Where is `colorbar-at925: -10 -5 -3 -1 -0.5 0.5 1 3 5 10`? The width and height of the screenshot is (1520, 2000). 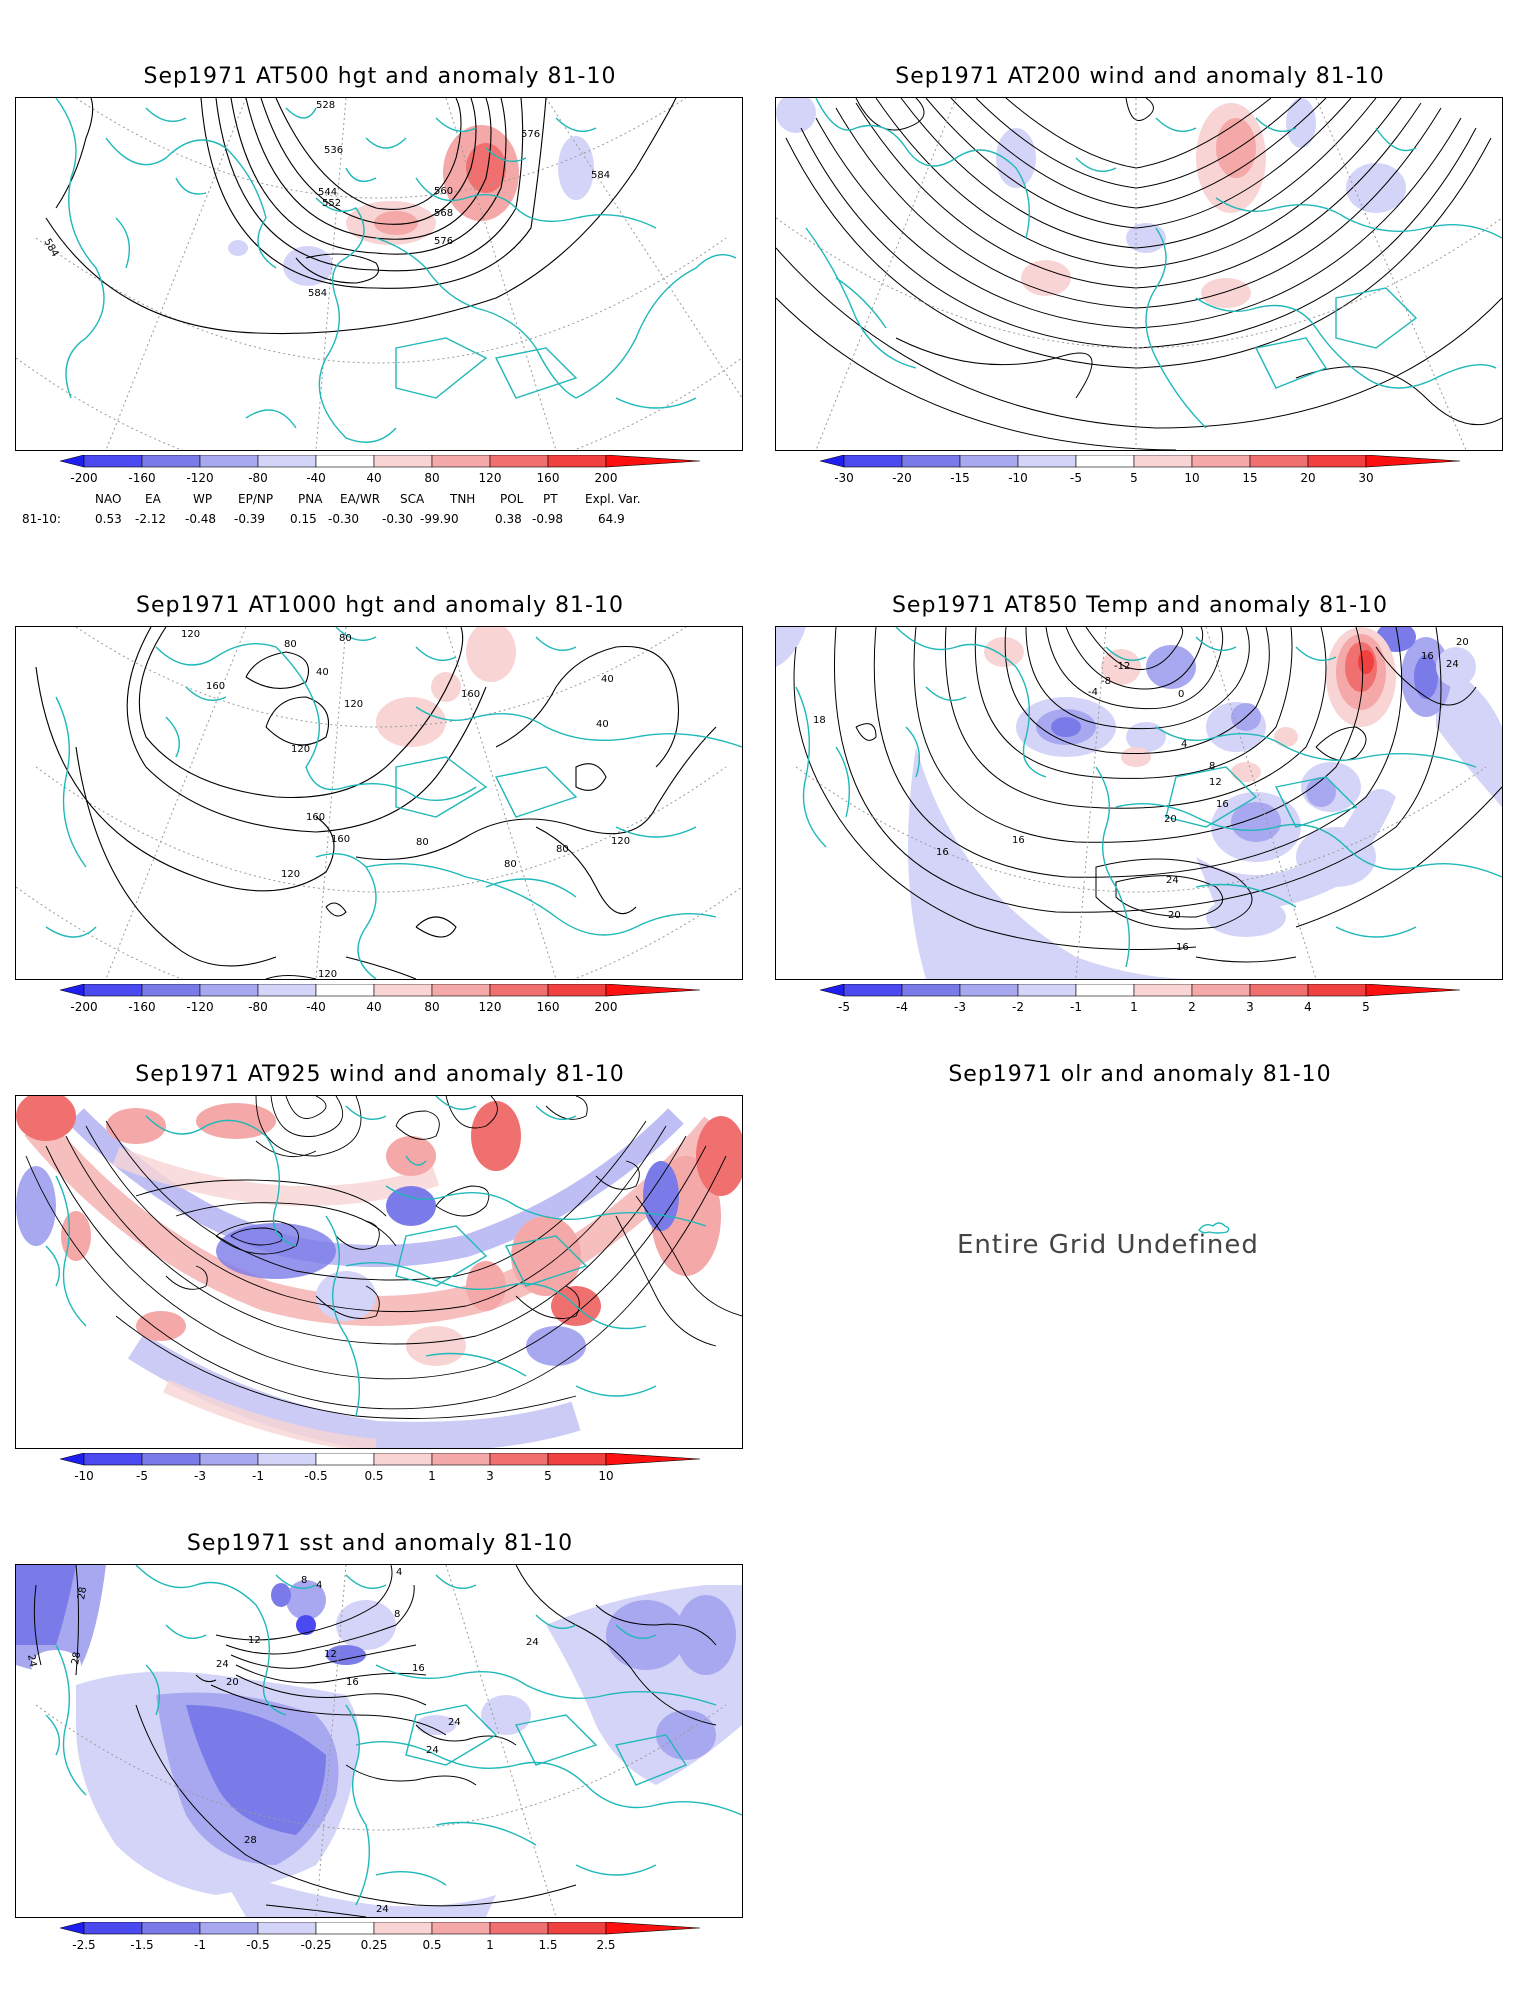 colorbar-at925: -10 -5 -3 -1 -0.5 0.5 1 3 5 10 is located at coordinates (380, 1475).